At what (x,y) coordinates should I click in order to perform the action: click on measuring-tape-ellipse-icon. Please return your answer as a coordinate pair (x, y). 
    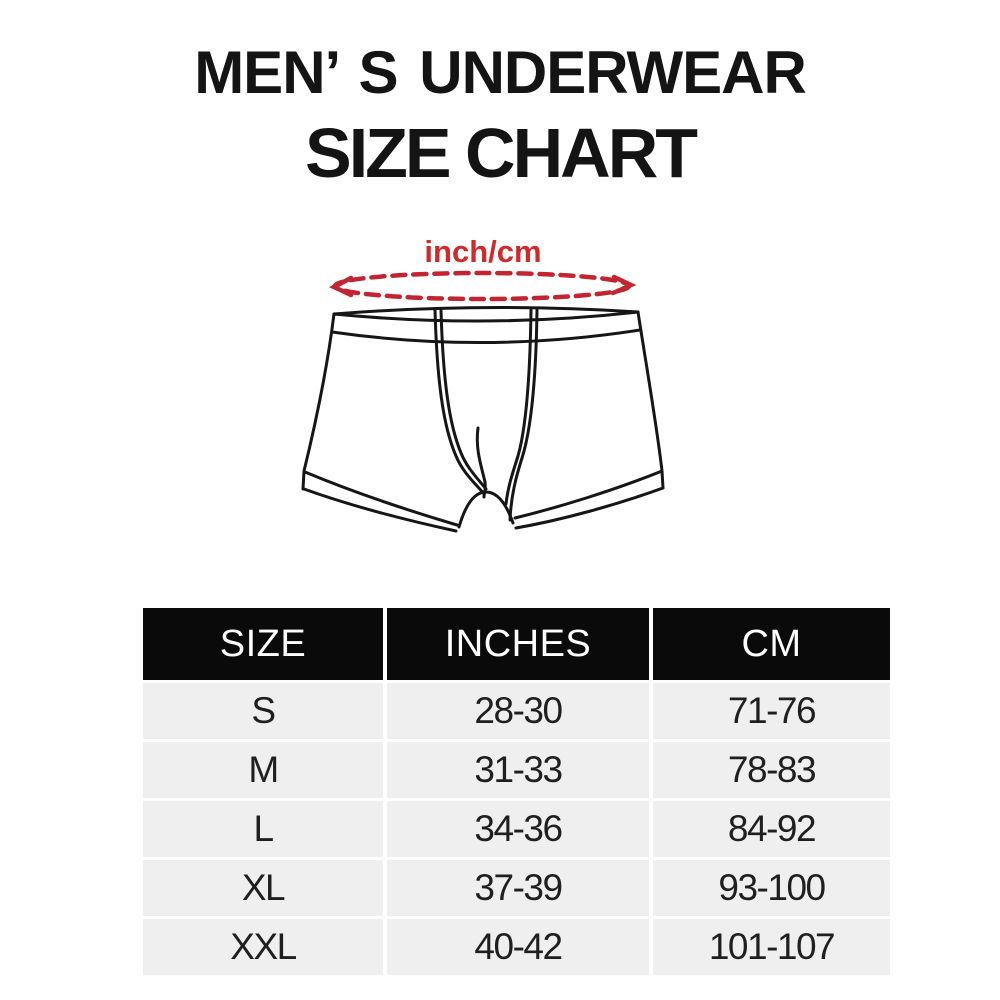
    Looking at the image, I should click on (482, 286).